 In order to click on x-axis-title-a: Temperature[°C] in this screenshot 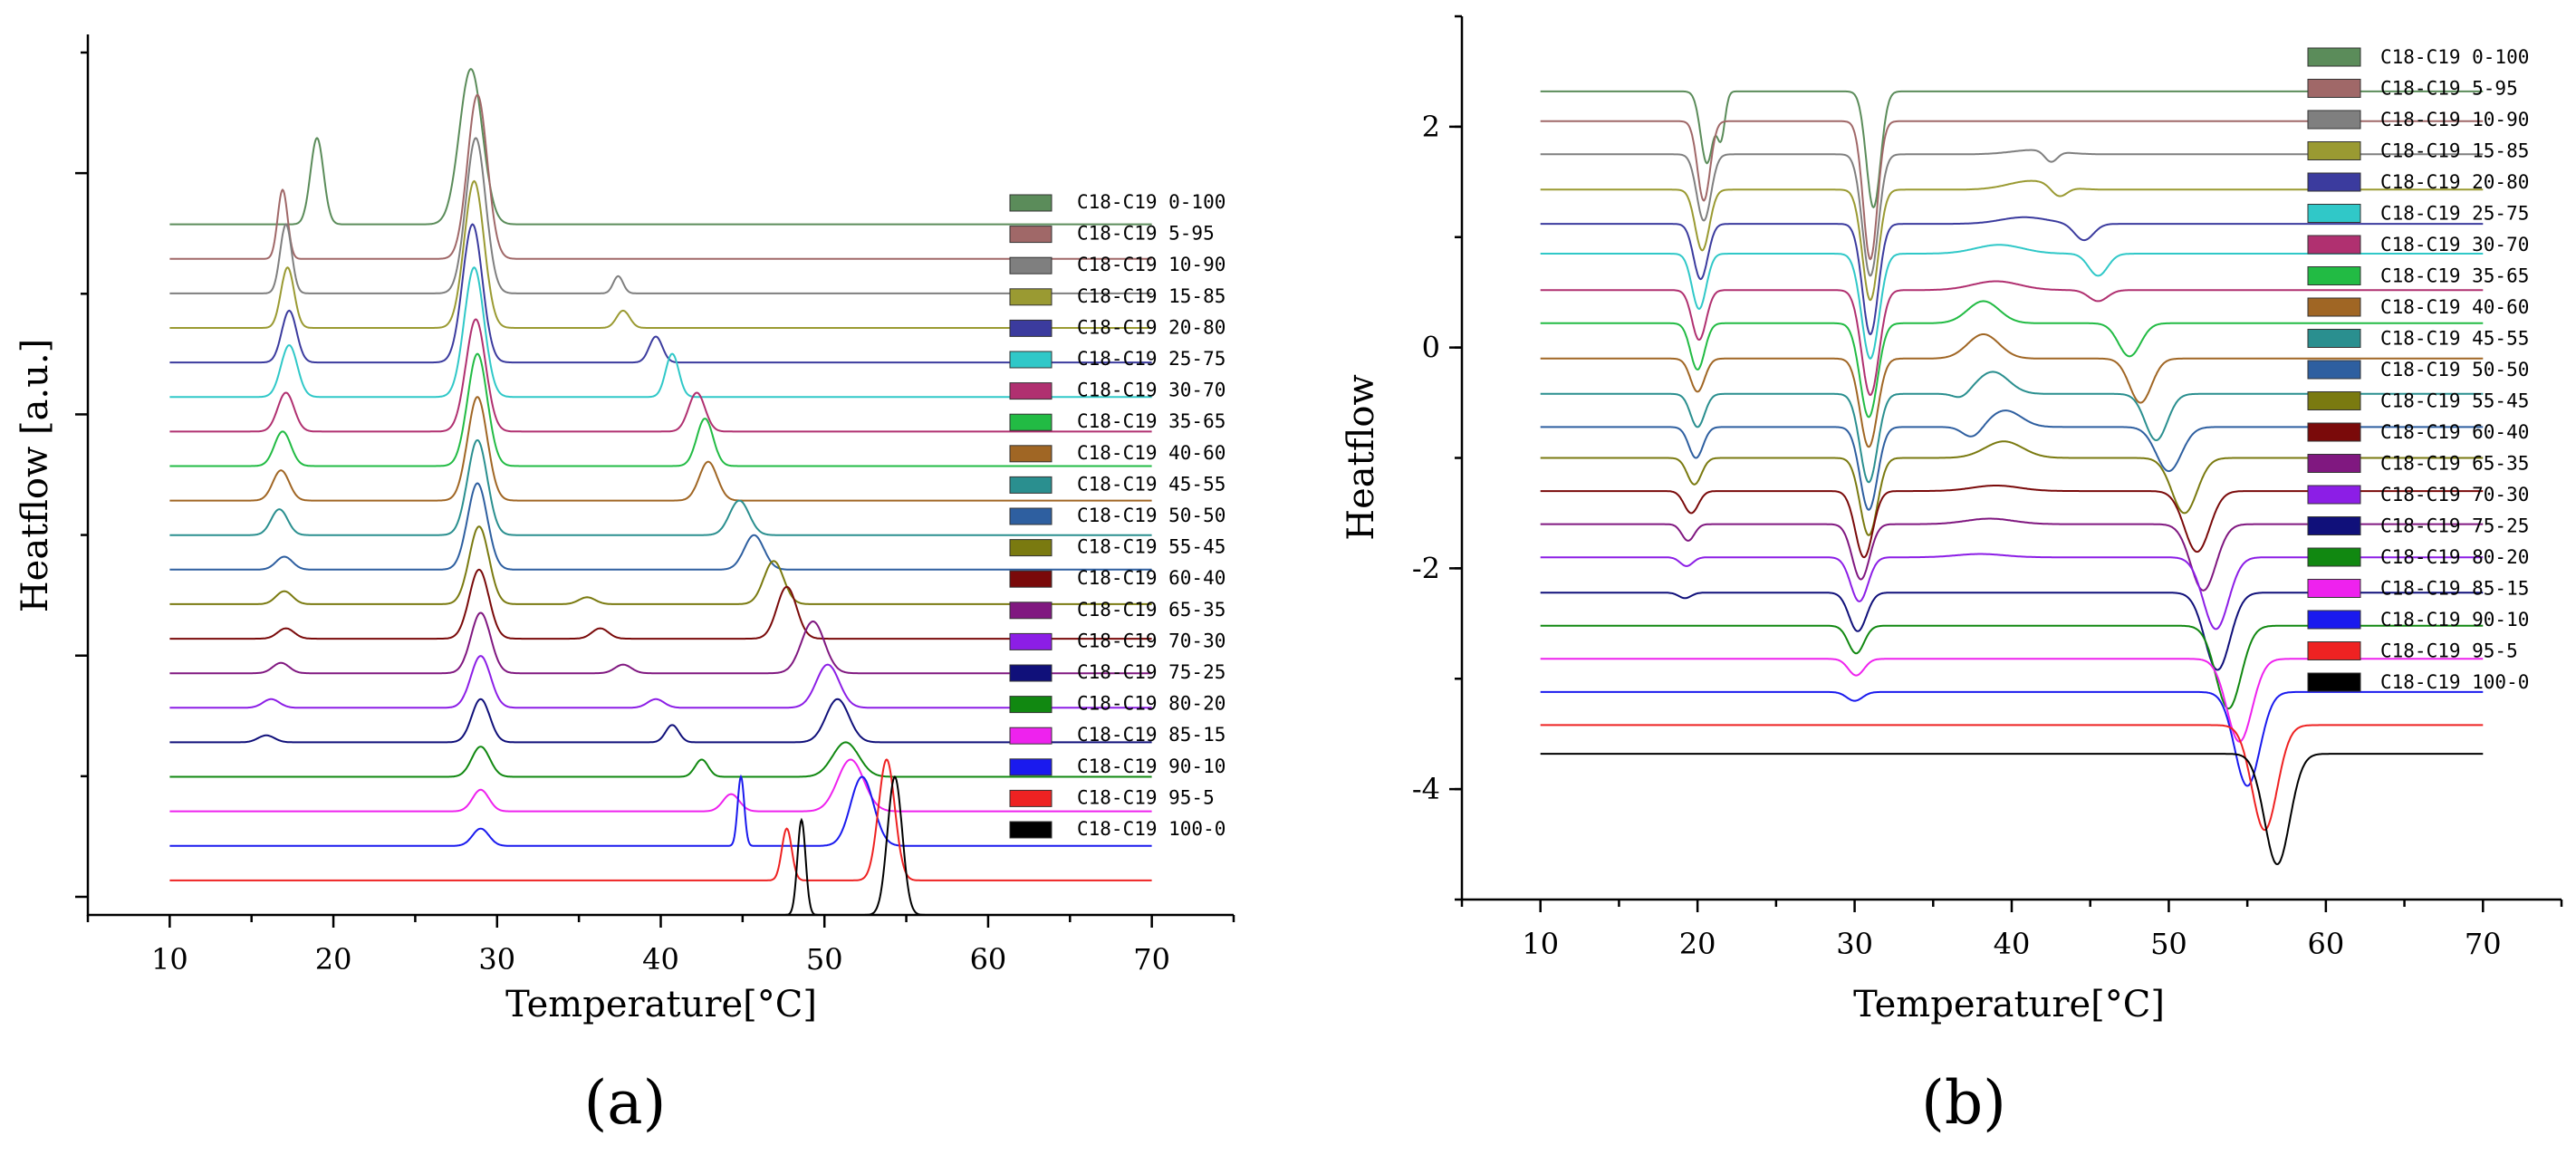, I will do `click(661, 1005)`.